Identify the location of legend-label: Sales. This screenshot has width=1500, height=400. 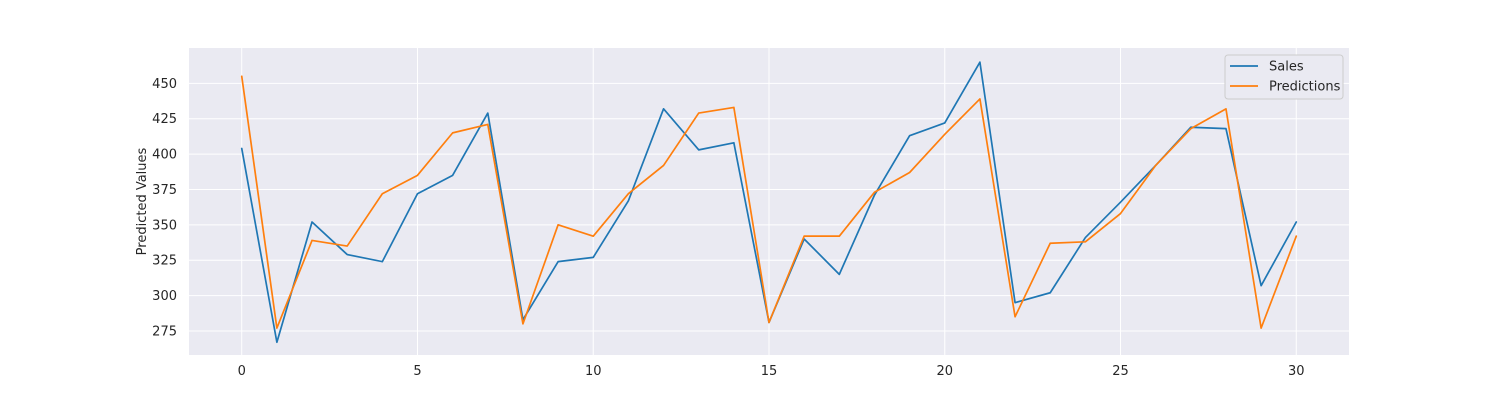
(1286, 67).